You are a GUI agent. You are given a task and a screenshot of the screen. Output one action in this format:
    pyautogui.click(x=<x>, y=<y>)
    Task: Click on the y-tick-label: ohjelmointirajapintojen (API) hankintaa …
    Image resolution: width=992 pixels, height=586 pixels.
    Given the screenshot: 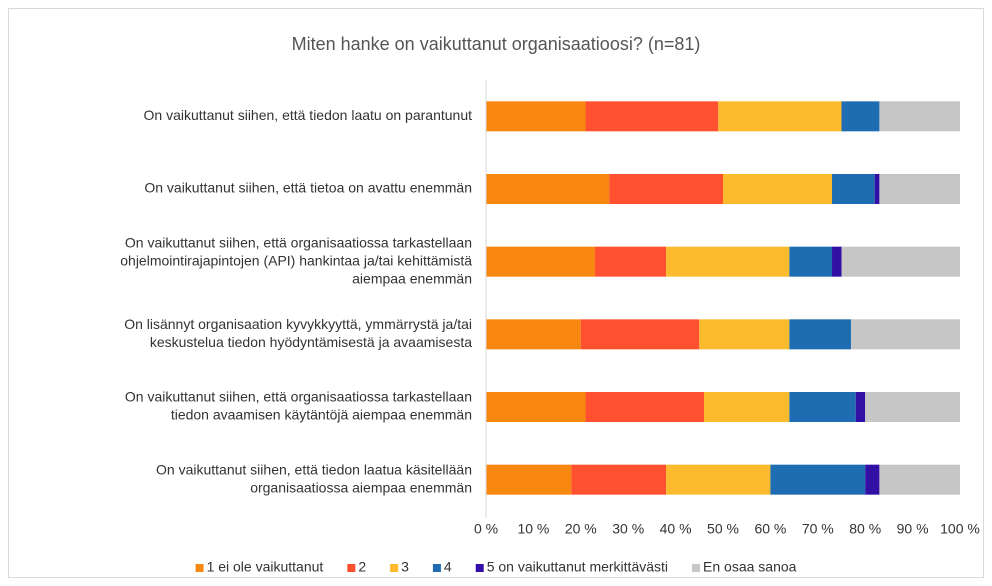 What is the action you would take?
    pyautogui.click(x=296, y=260)
    